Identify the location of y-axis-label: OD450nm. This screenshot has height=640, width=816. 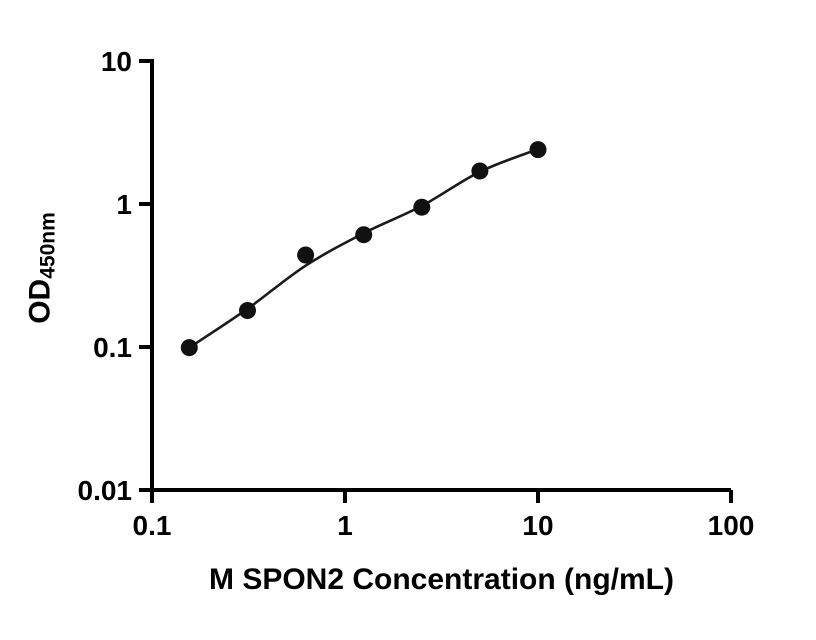
(42, 268).